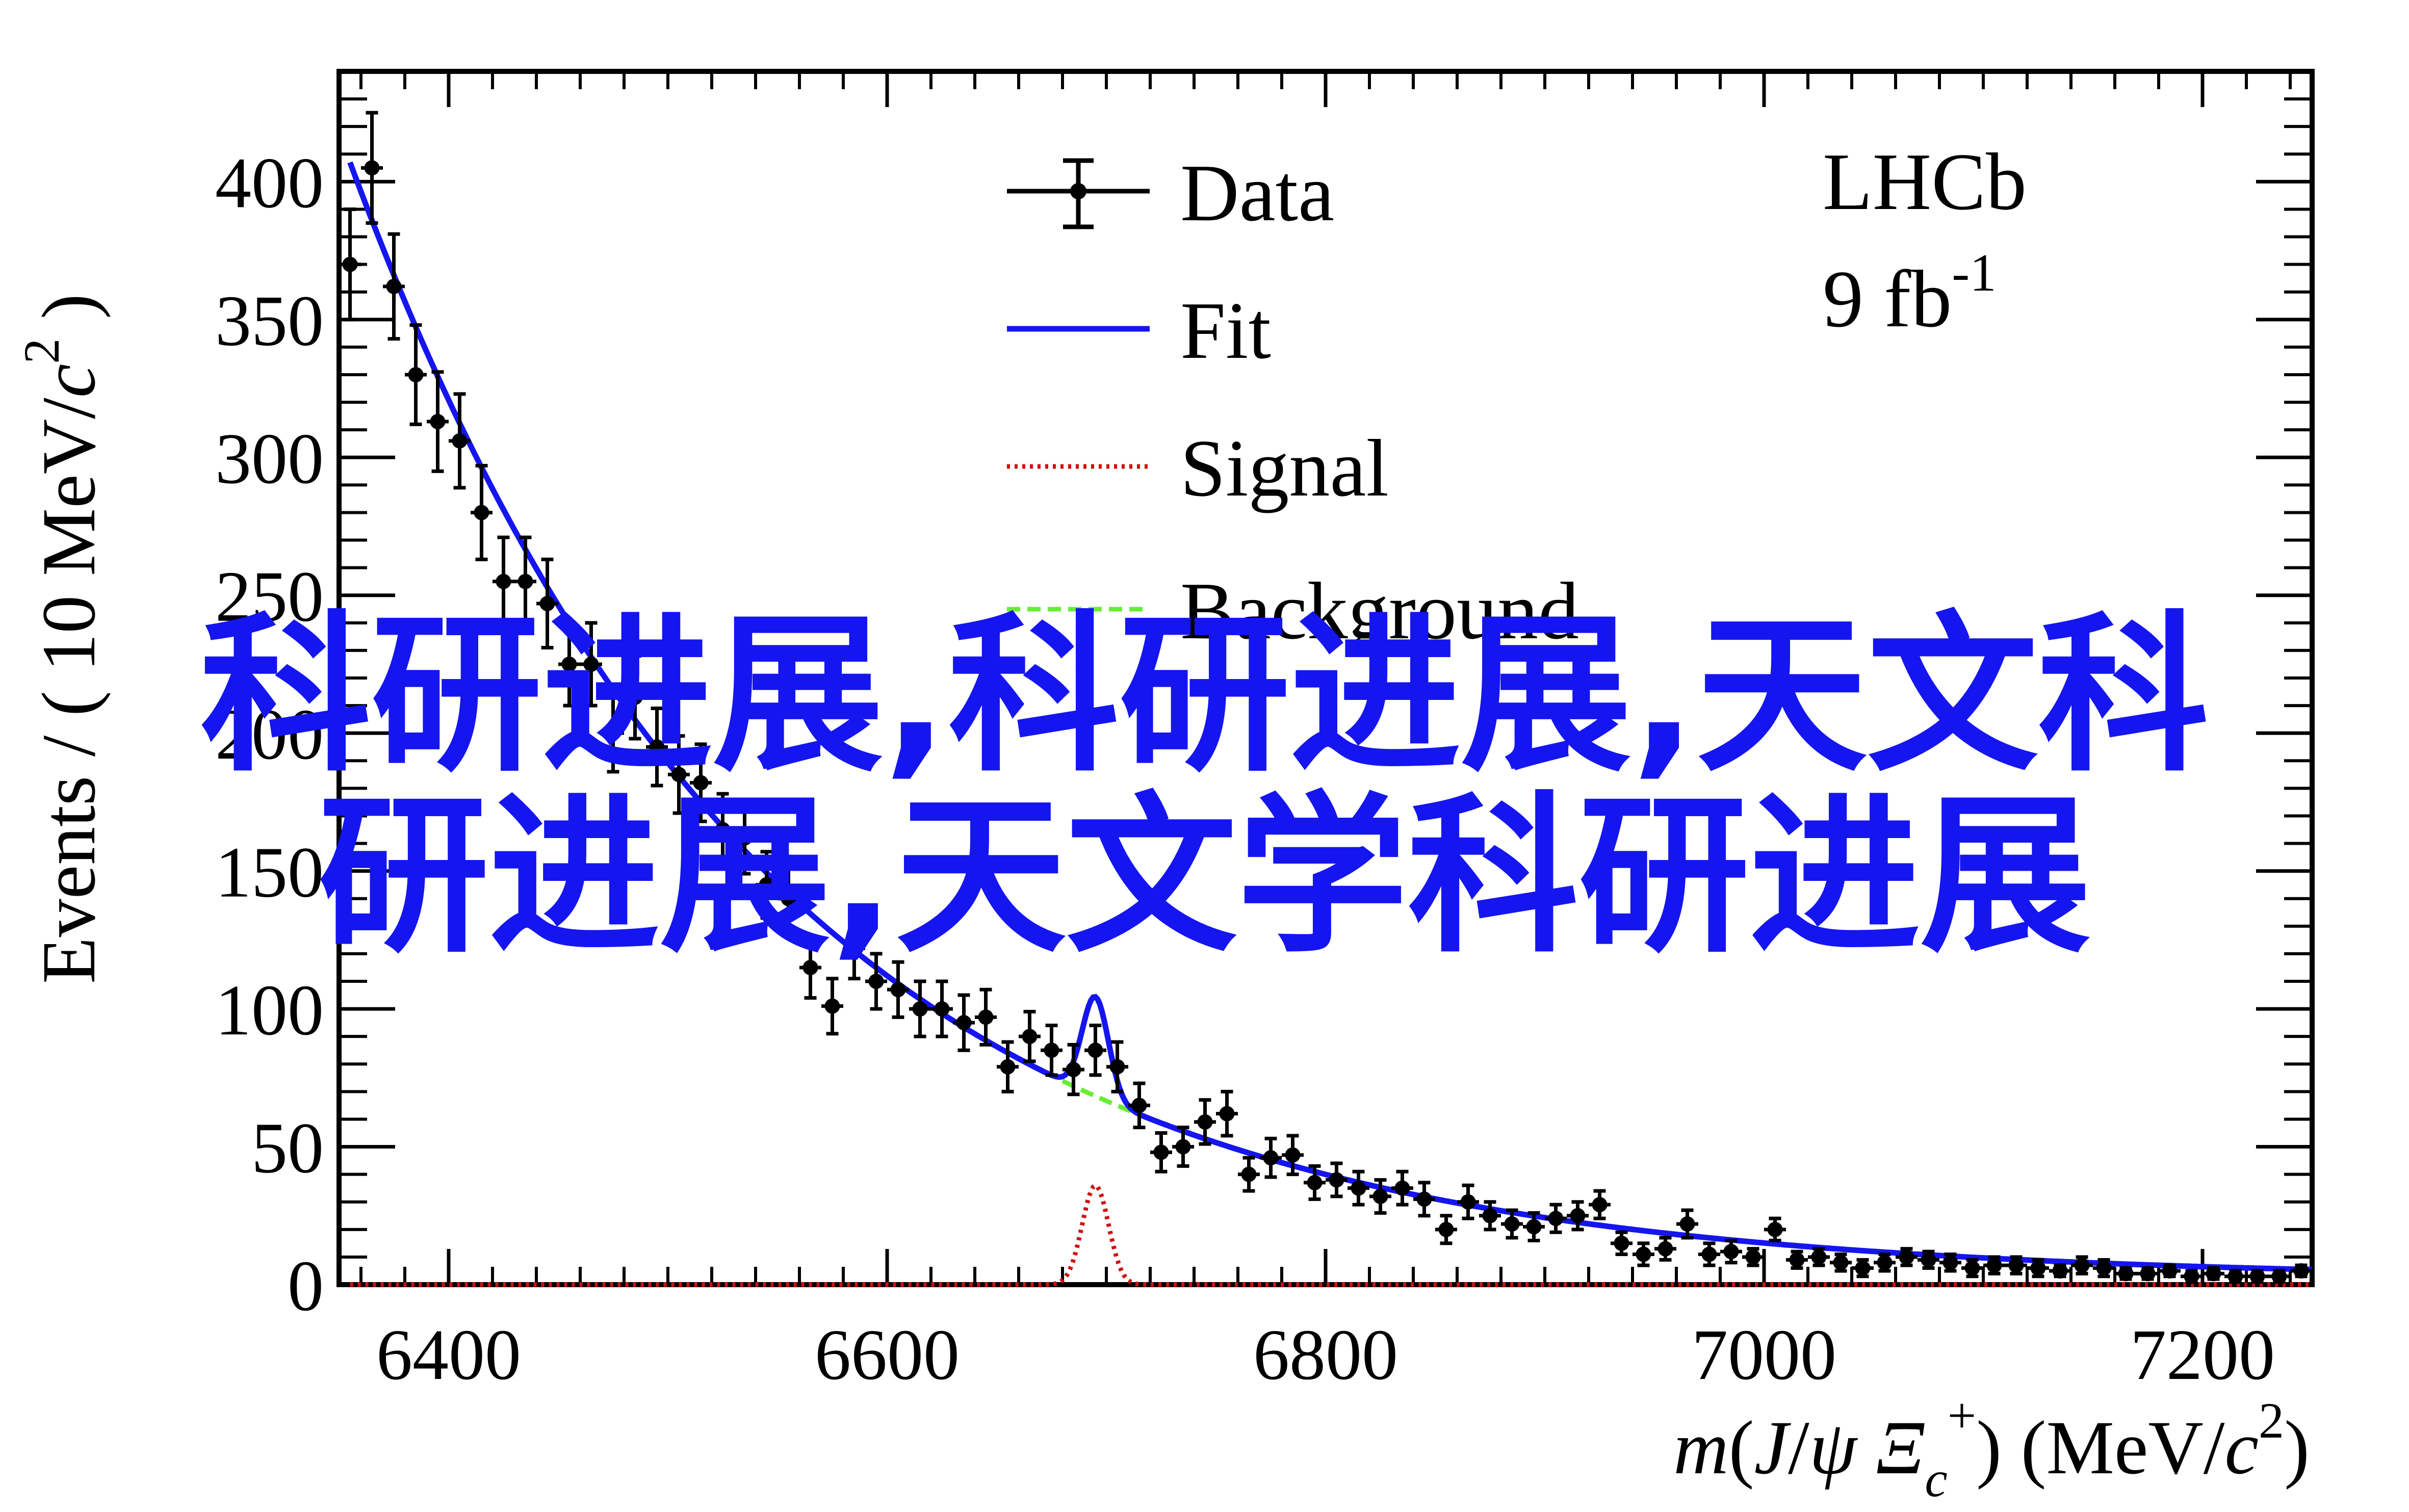  What do you see at coordinates (1078, 193) in the screenshot?
I see `legend-data-symbol` at bounding box center [1078, 193].